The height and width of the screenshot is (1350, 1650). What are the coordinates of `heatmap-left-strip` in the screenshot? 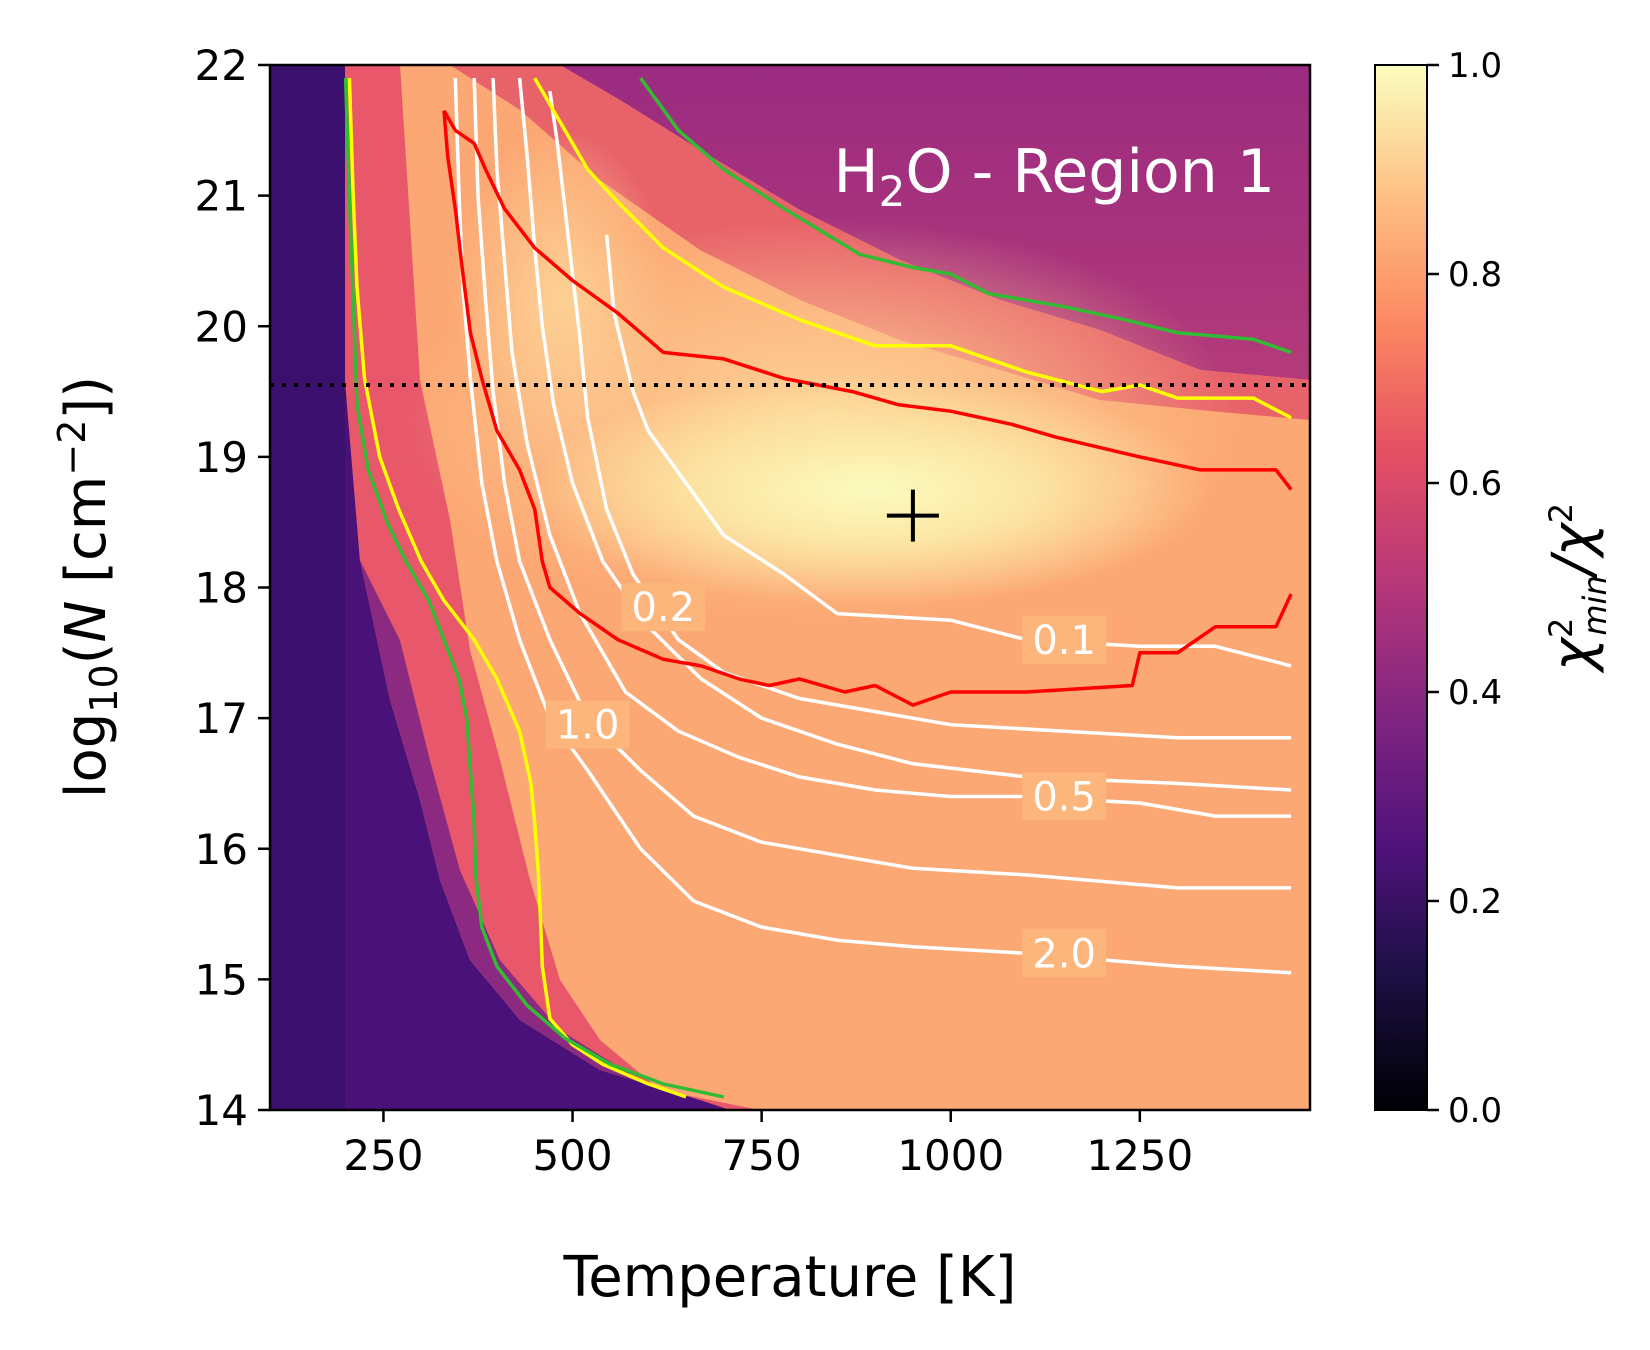 It's located at (307, 587).